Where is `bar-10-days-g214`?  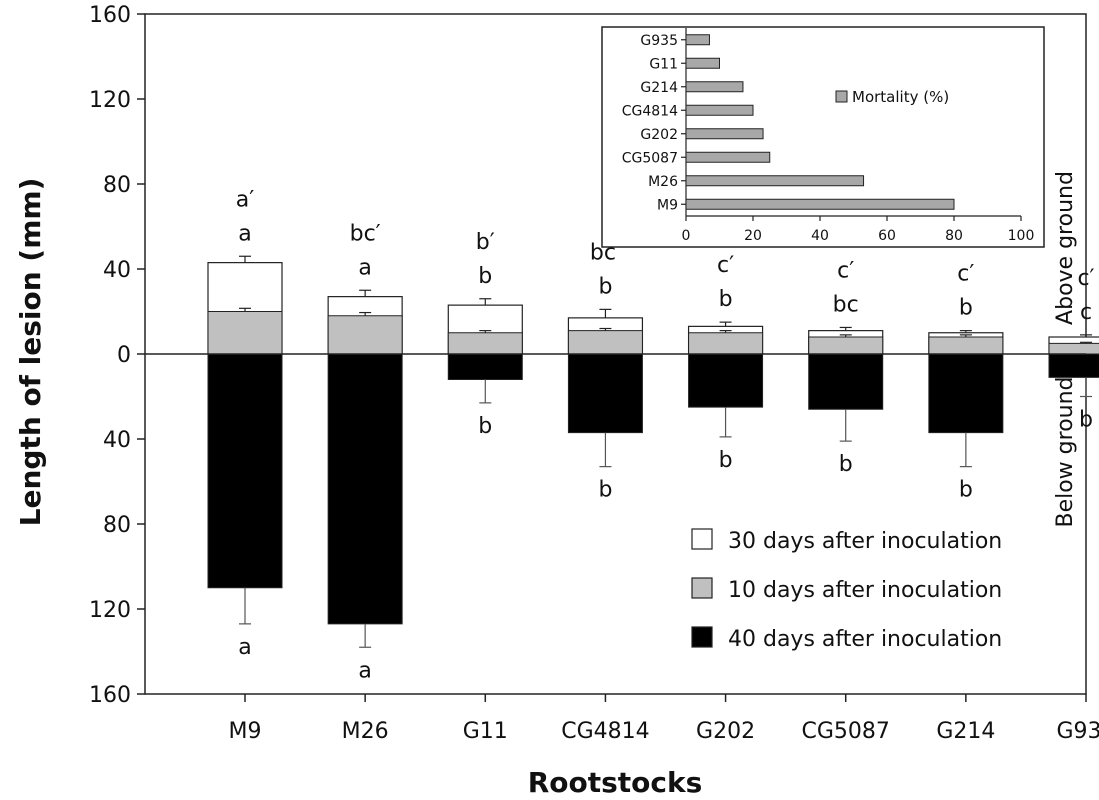
bar-10-days-g214 is located at coordinates (966, 345).